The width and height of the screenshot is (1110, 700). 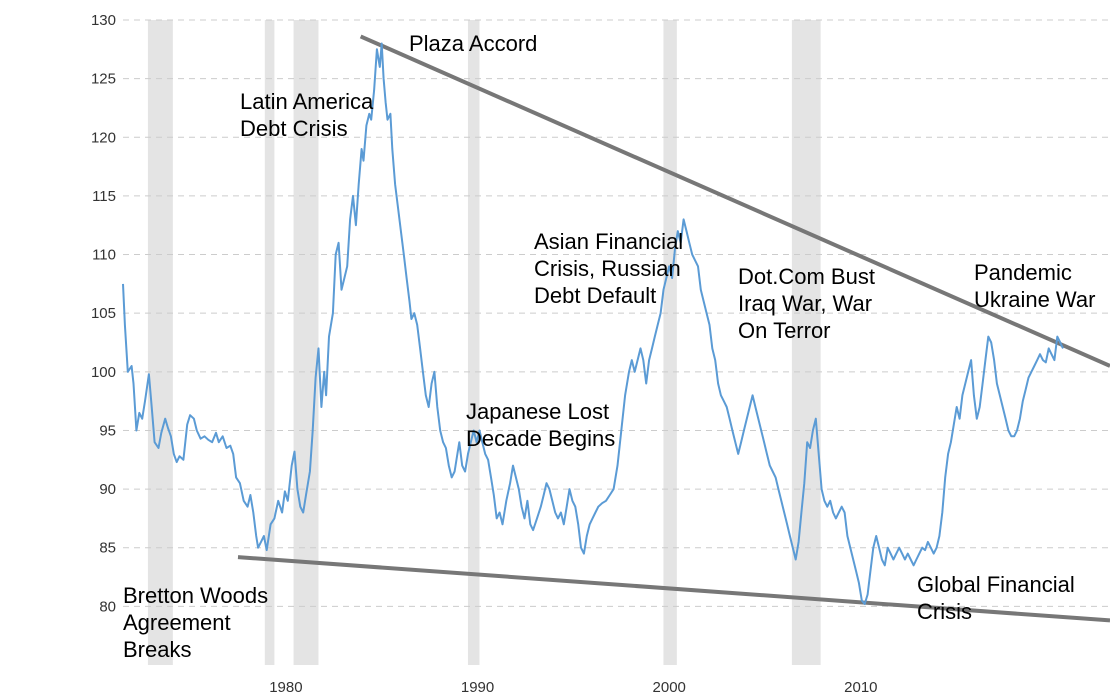 What do you see at coordinates (537, 411) in the screenshot?
I see `annotation-line: Japanese Lost` at bounding box center [537, 411].